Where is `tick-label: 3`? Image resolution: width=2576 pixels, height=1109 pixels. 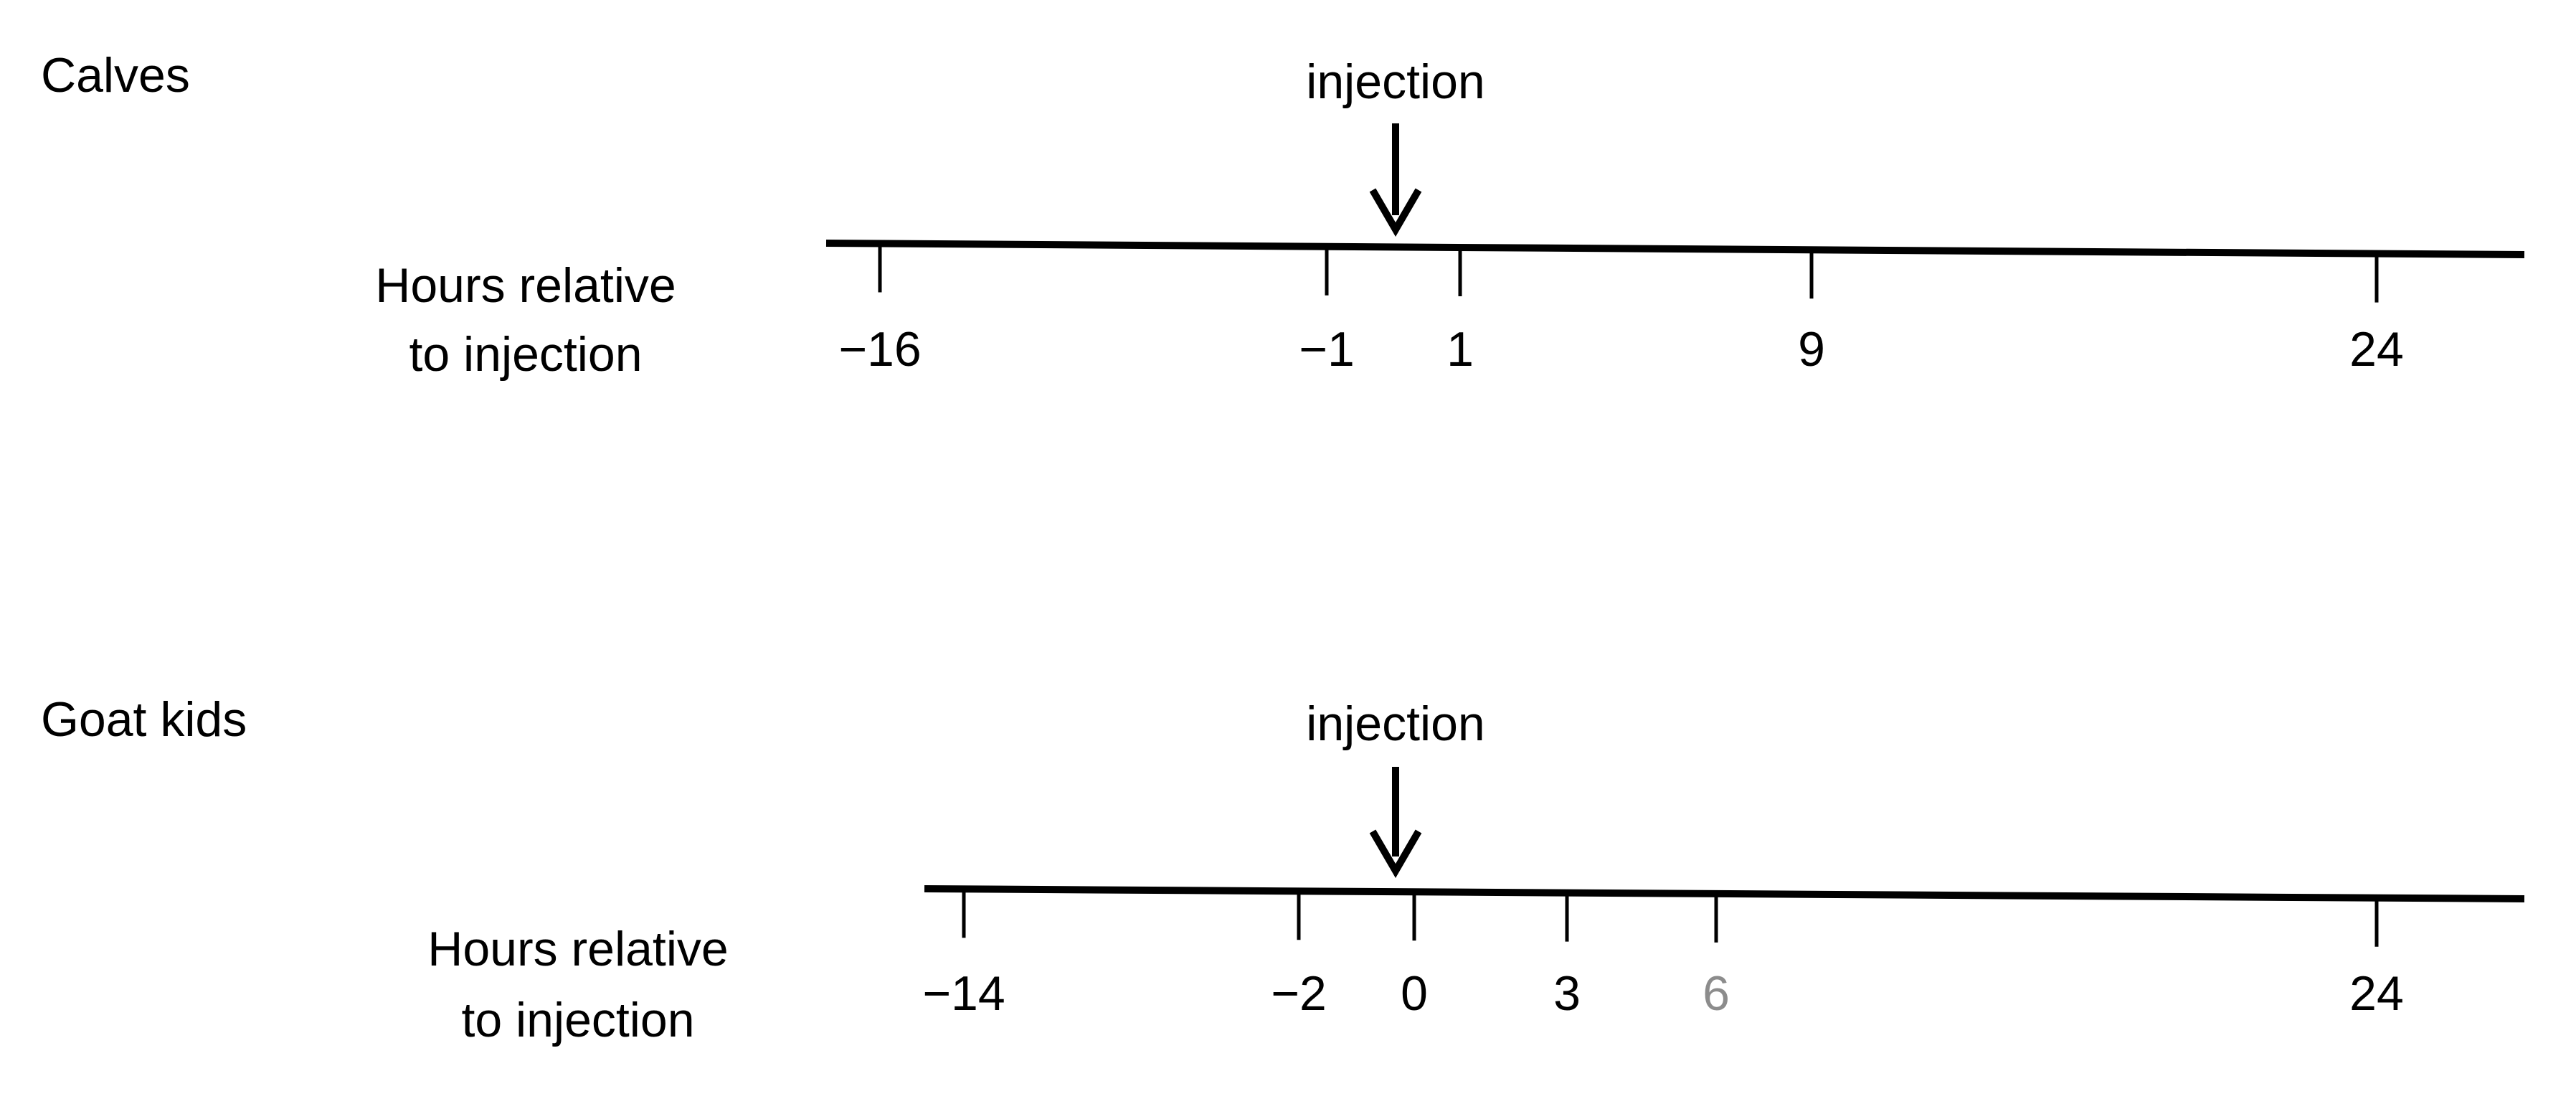 tick-label: 3 is located at coordinates (1567, 993).